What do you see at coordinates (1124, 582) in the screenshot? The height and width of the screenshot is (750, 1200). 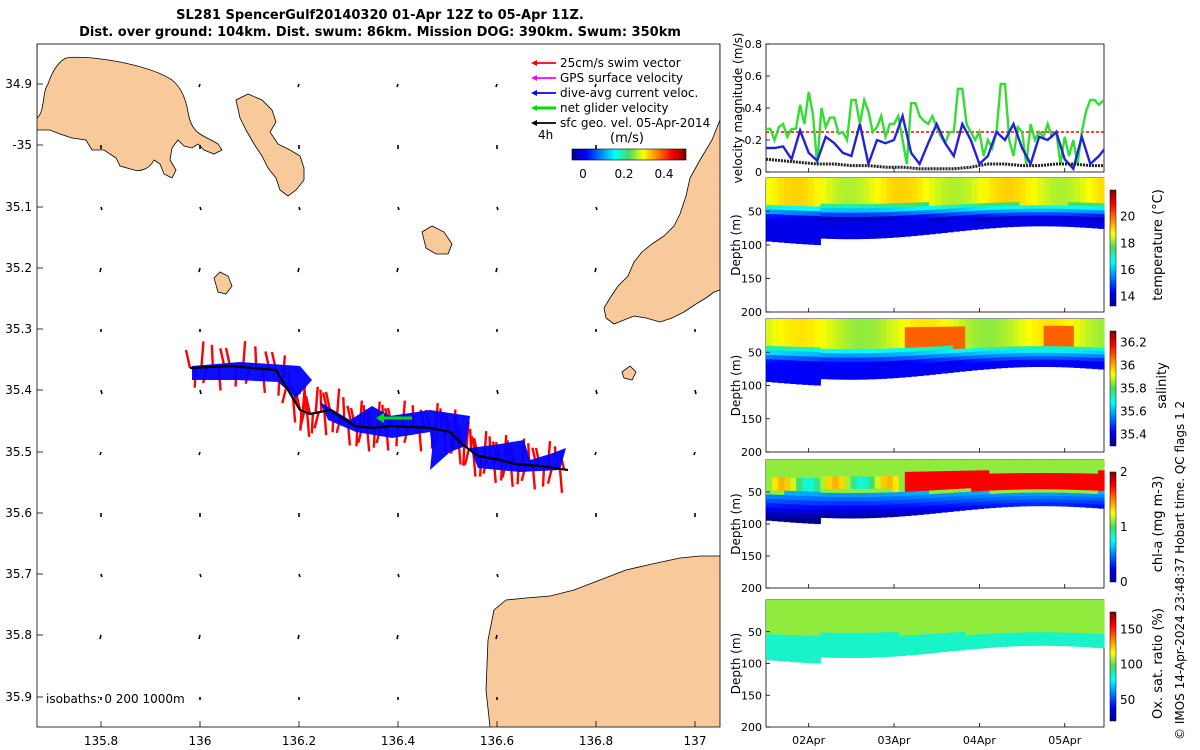 I see `colorbar-tick-label: 0` at bounding box center [1124, 582].